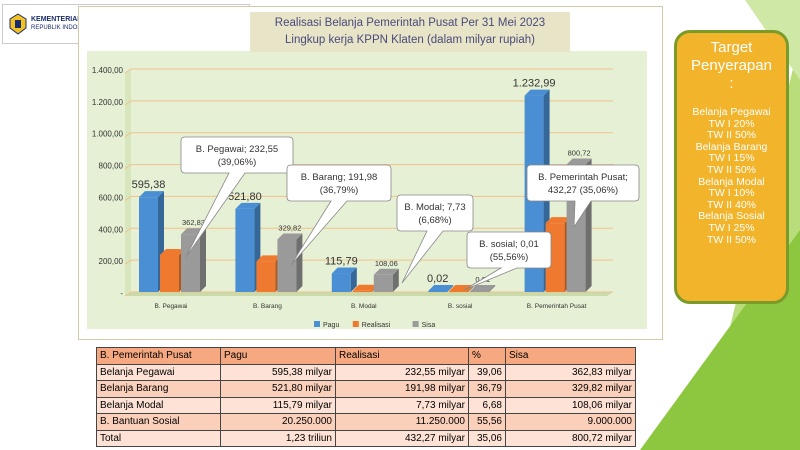 The width and height of the screenshot is (800, 450). I want to click on callout-text: (39,06%), so click(237, 162).